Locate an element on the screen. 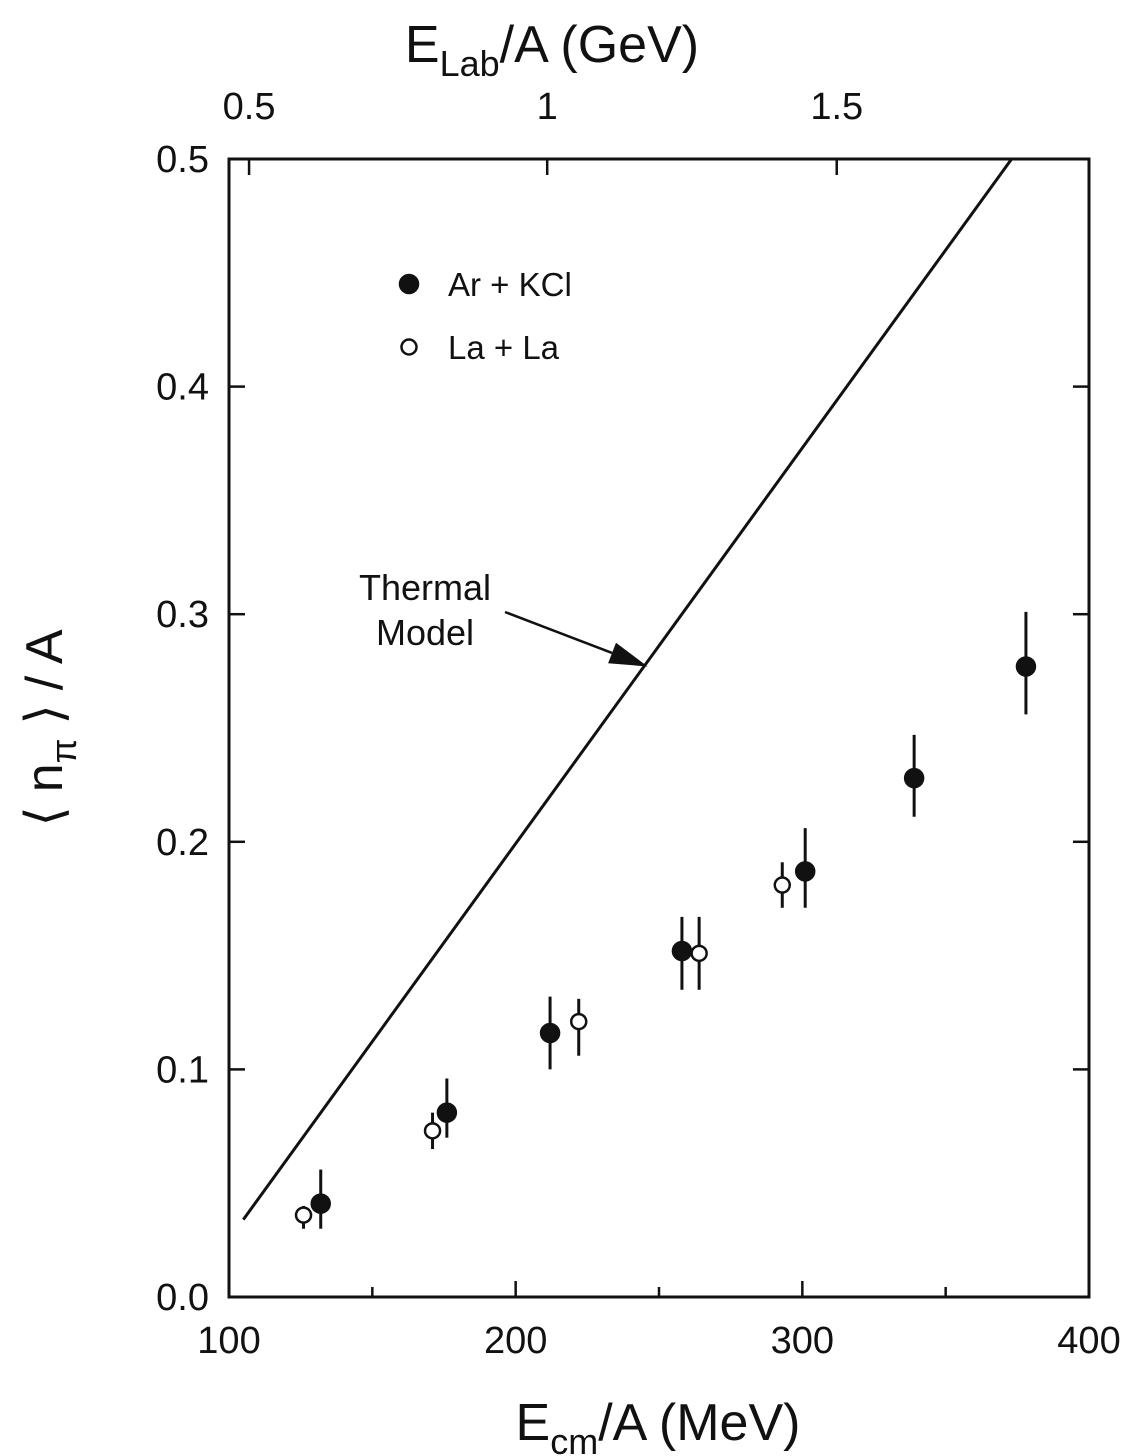  x2-tick-label-1-5: 1.5 is located at coordinates (836, 107).